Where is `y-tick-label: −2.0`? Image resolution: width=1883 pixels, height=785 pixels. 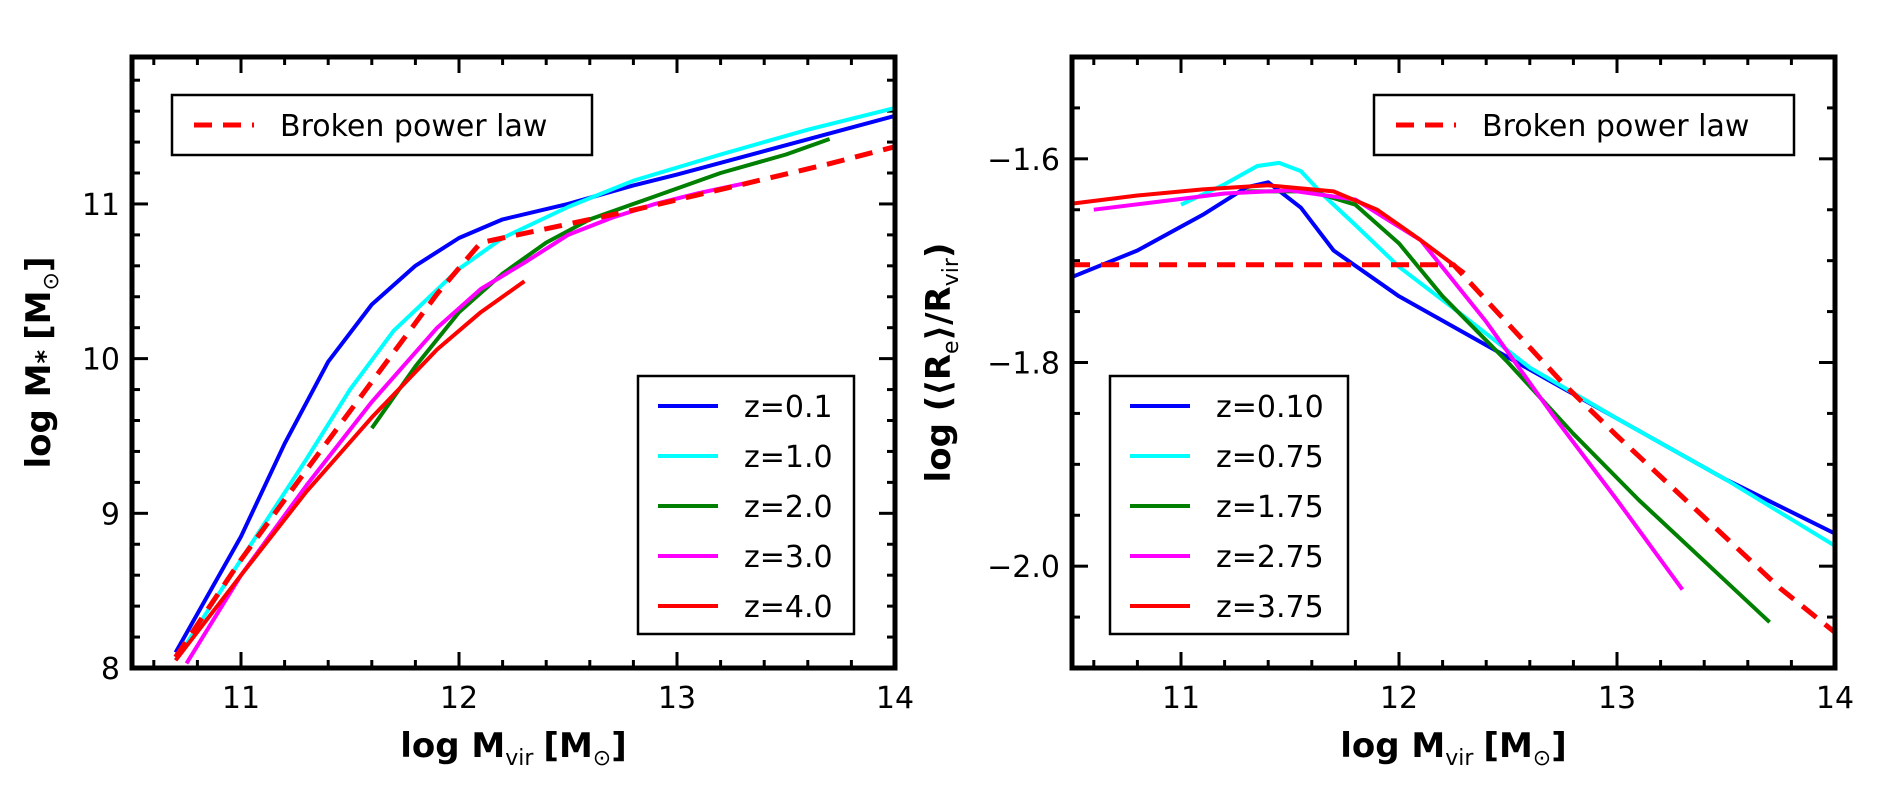 y-tick-label: −2.0 is located at coordinates (1023, 567).